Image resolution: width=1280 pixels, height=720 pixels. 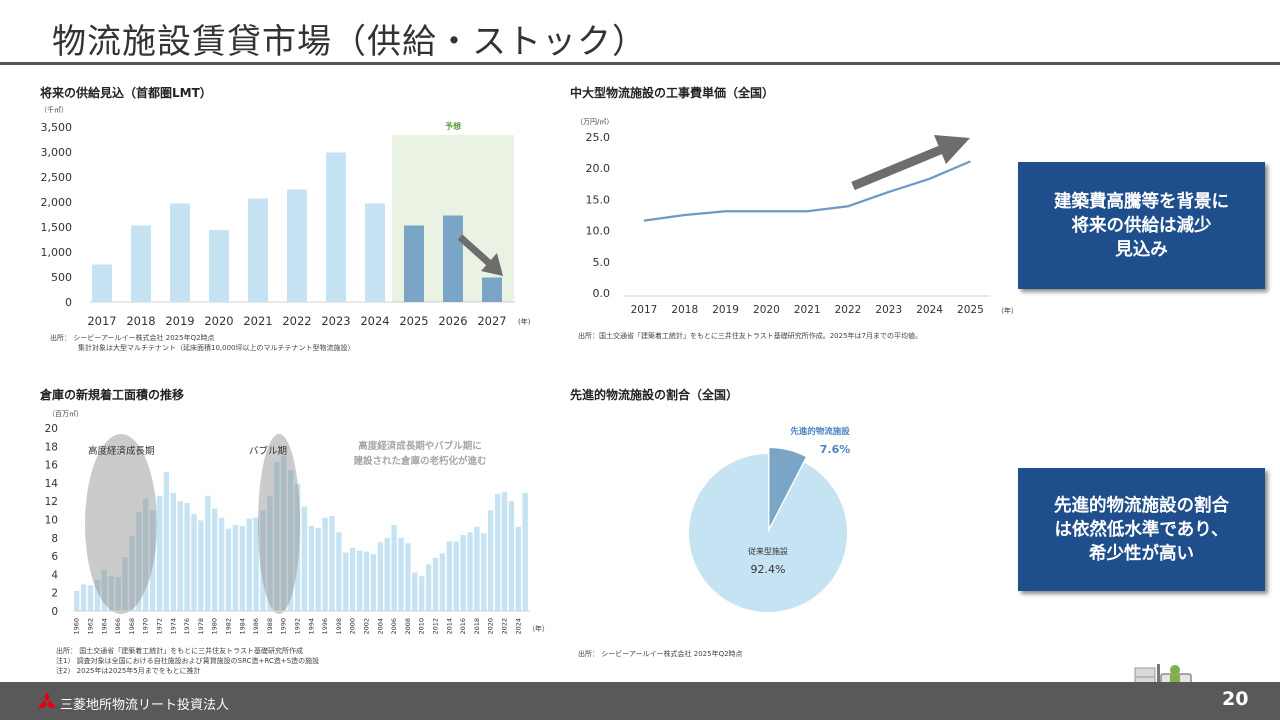 I want to click on pie-slice-advanced, so click(x=787, y=488).